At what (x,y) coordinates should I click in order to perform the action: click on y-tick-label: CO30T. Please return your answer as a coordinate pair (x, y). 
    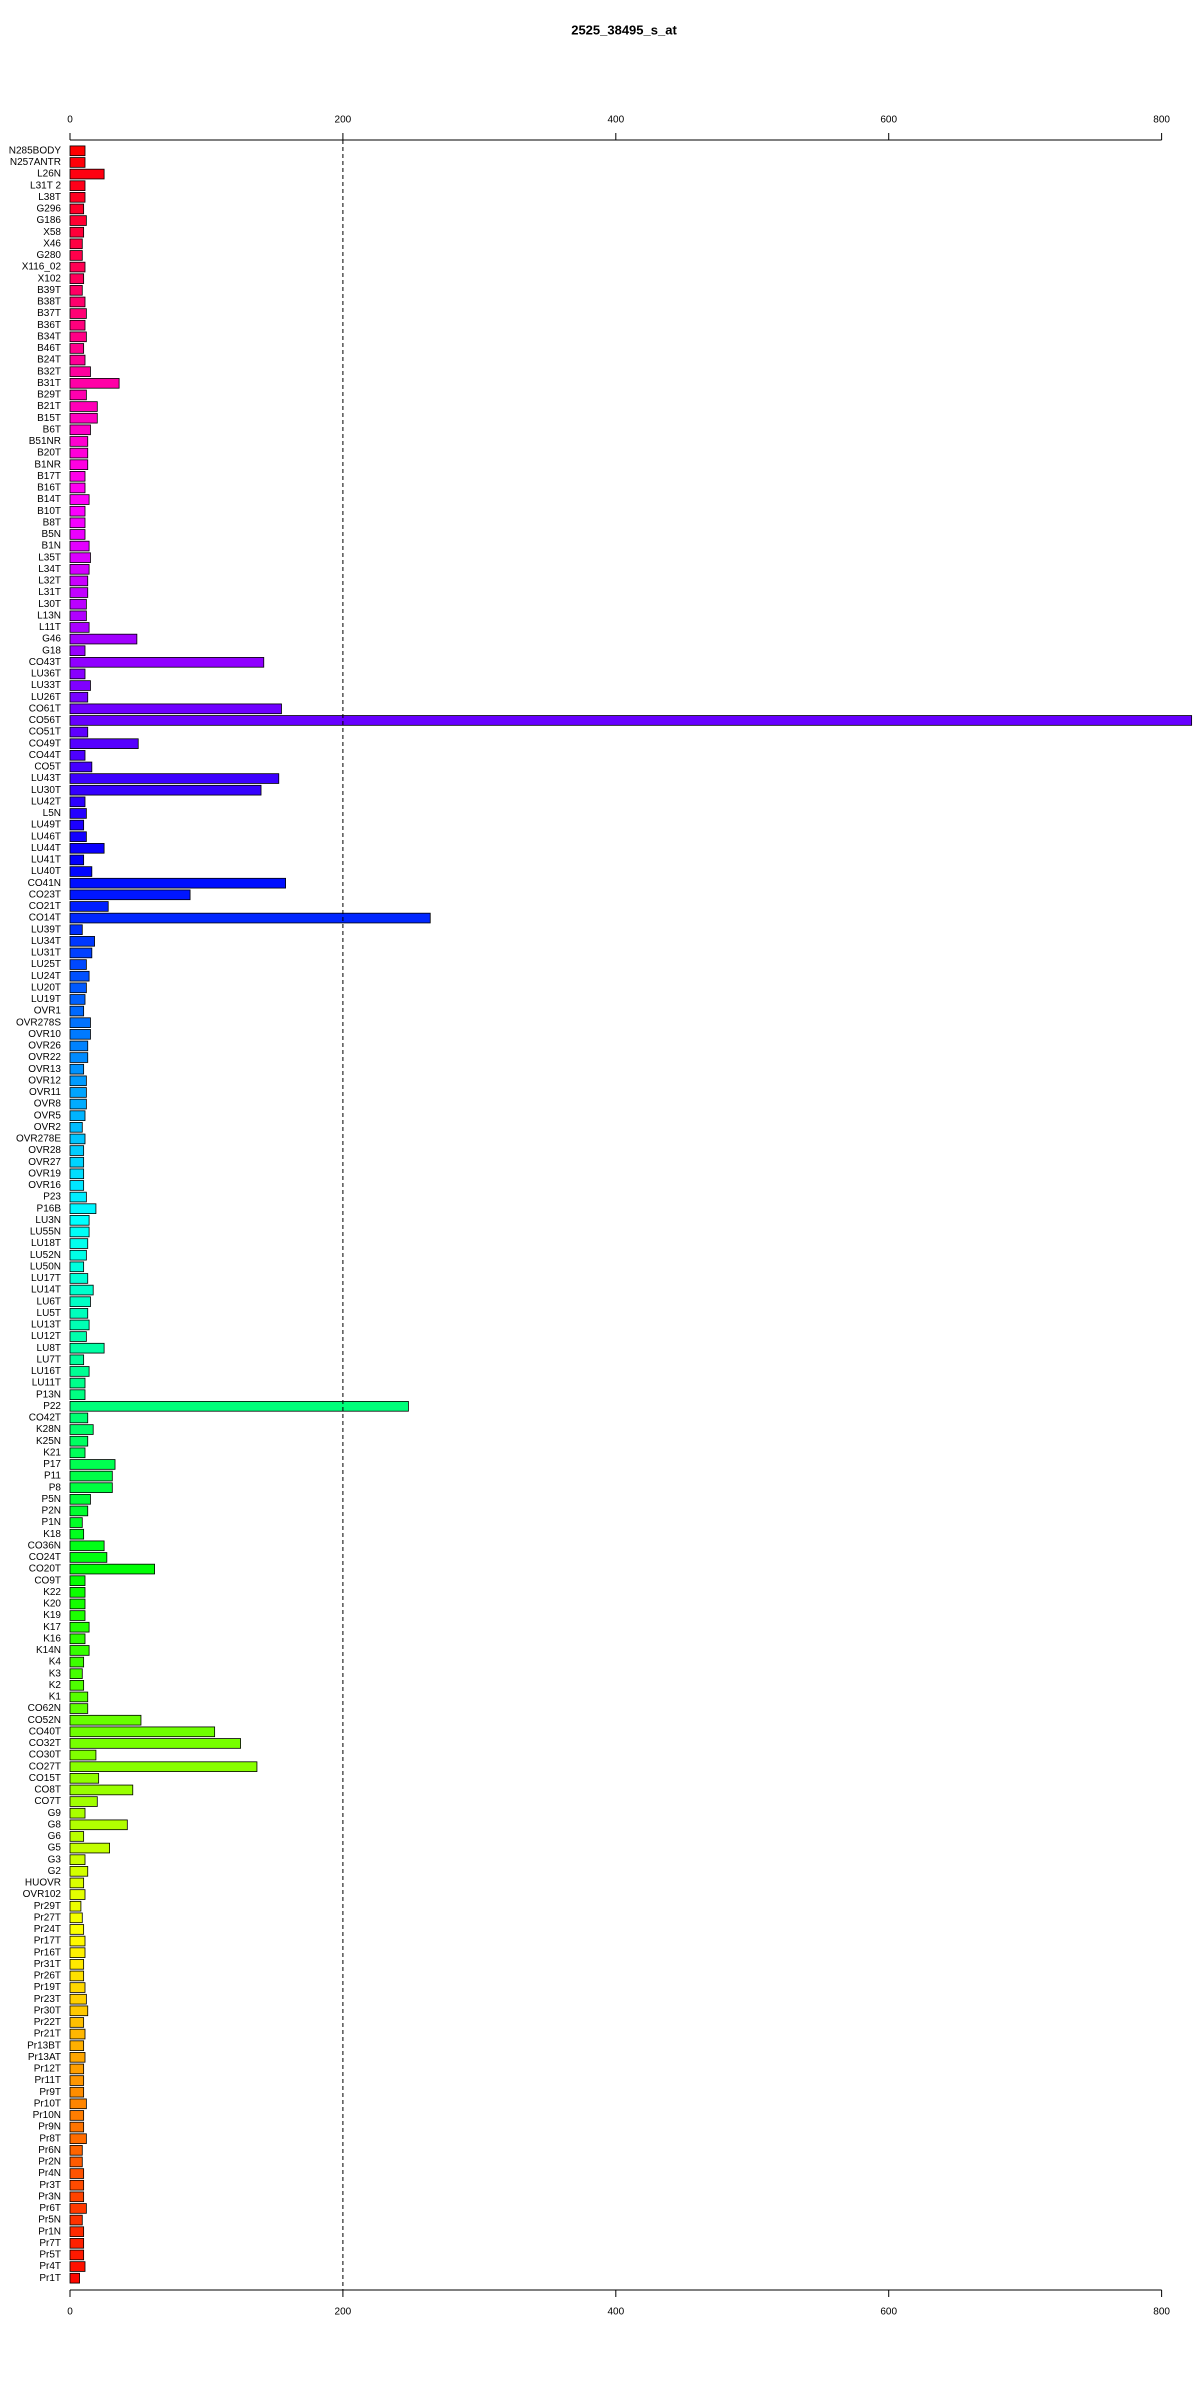
    Looking at the image, I should click on (45, 1755).